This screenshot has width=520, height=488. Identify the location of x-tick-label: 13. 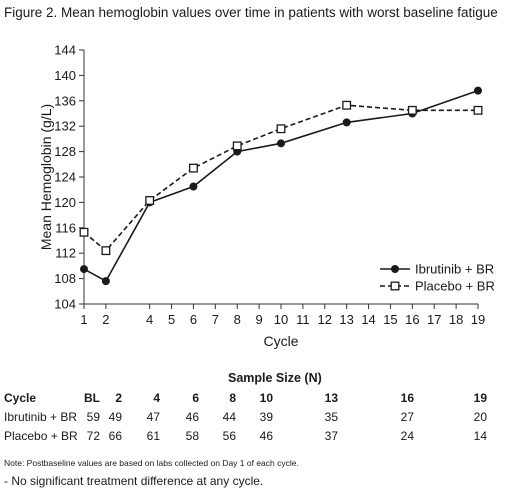
(346, 319).